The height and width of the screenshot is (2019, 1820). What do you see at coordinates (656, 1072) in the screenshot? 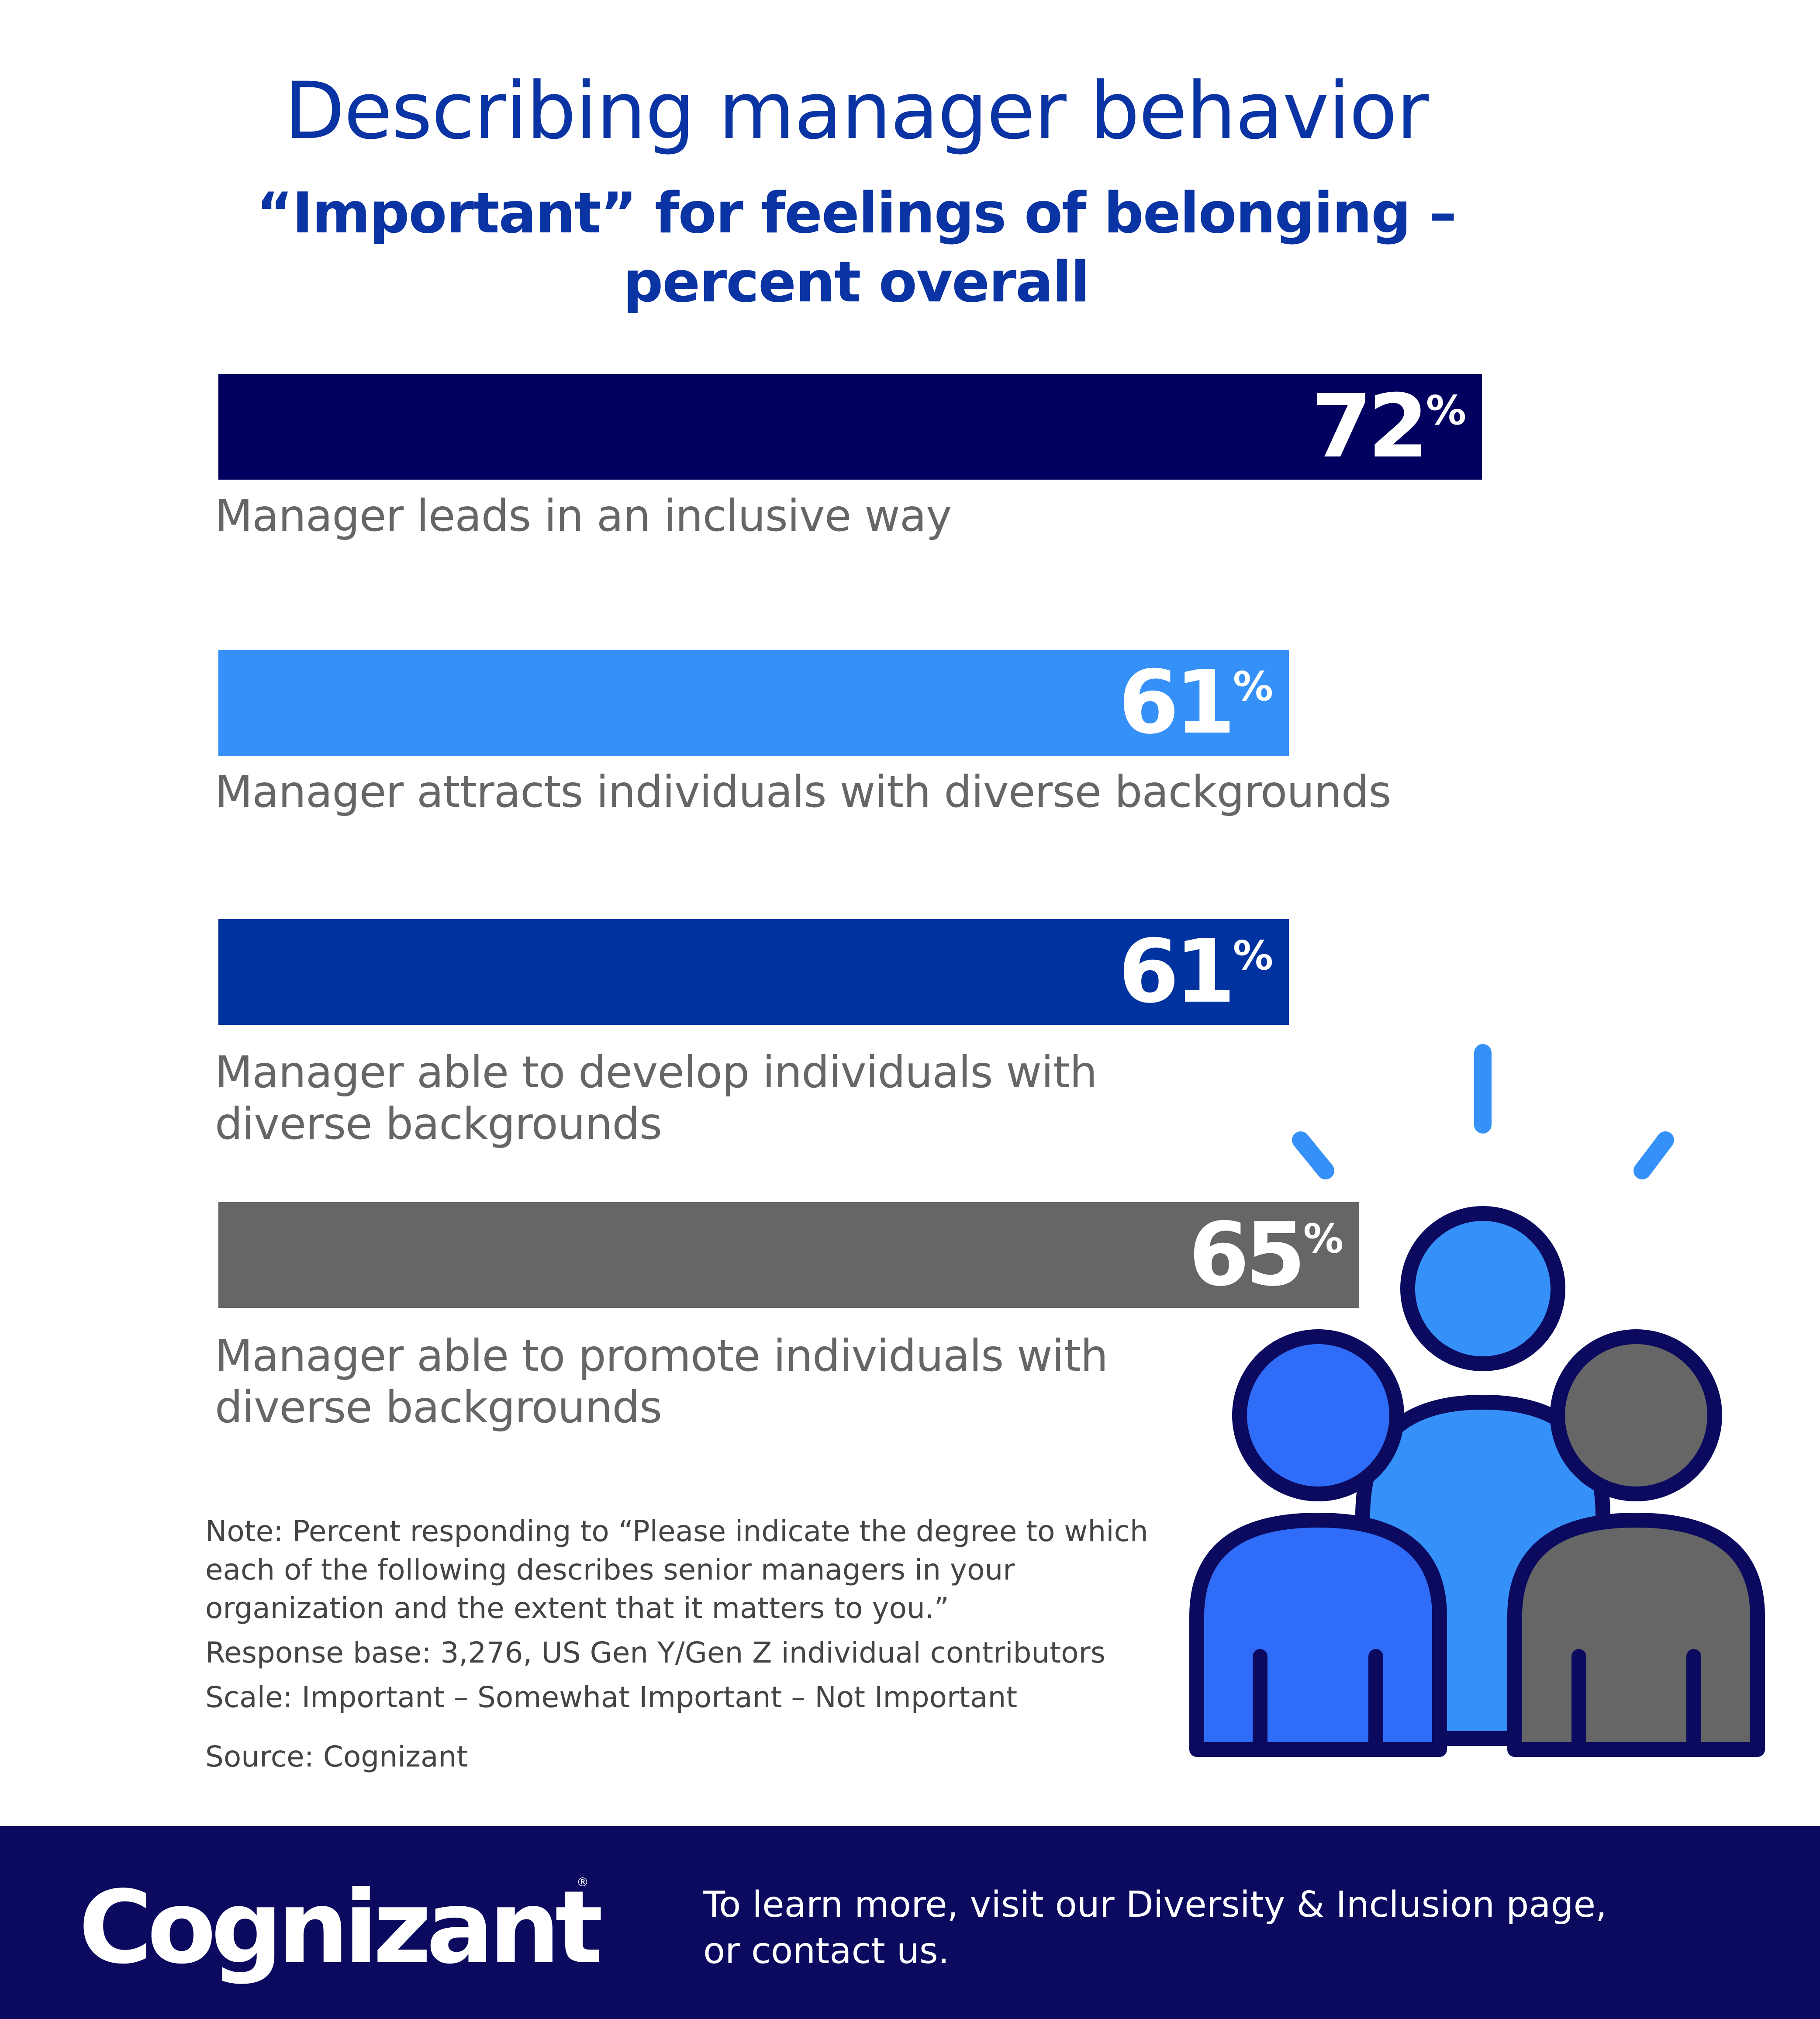
I see `bar-label-3-line-1: Manager able to develop individuals with` at bounding box center [656, 1072].